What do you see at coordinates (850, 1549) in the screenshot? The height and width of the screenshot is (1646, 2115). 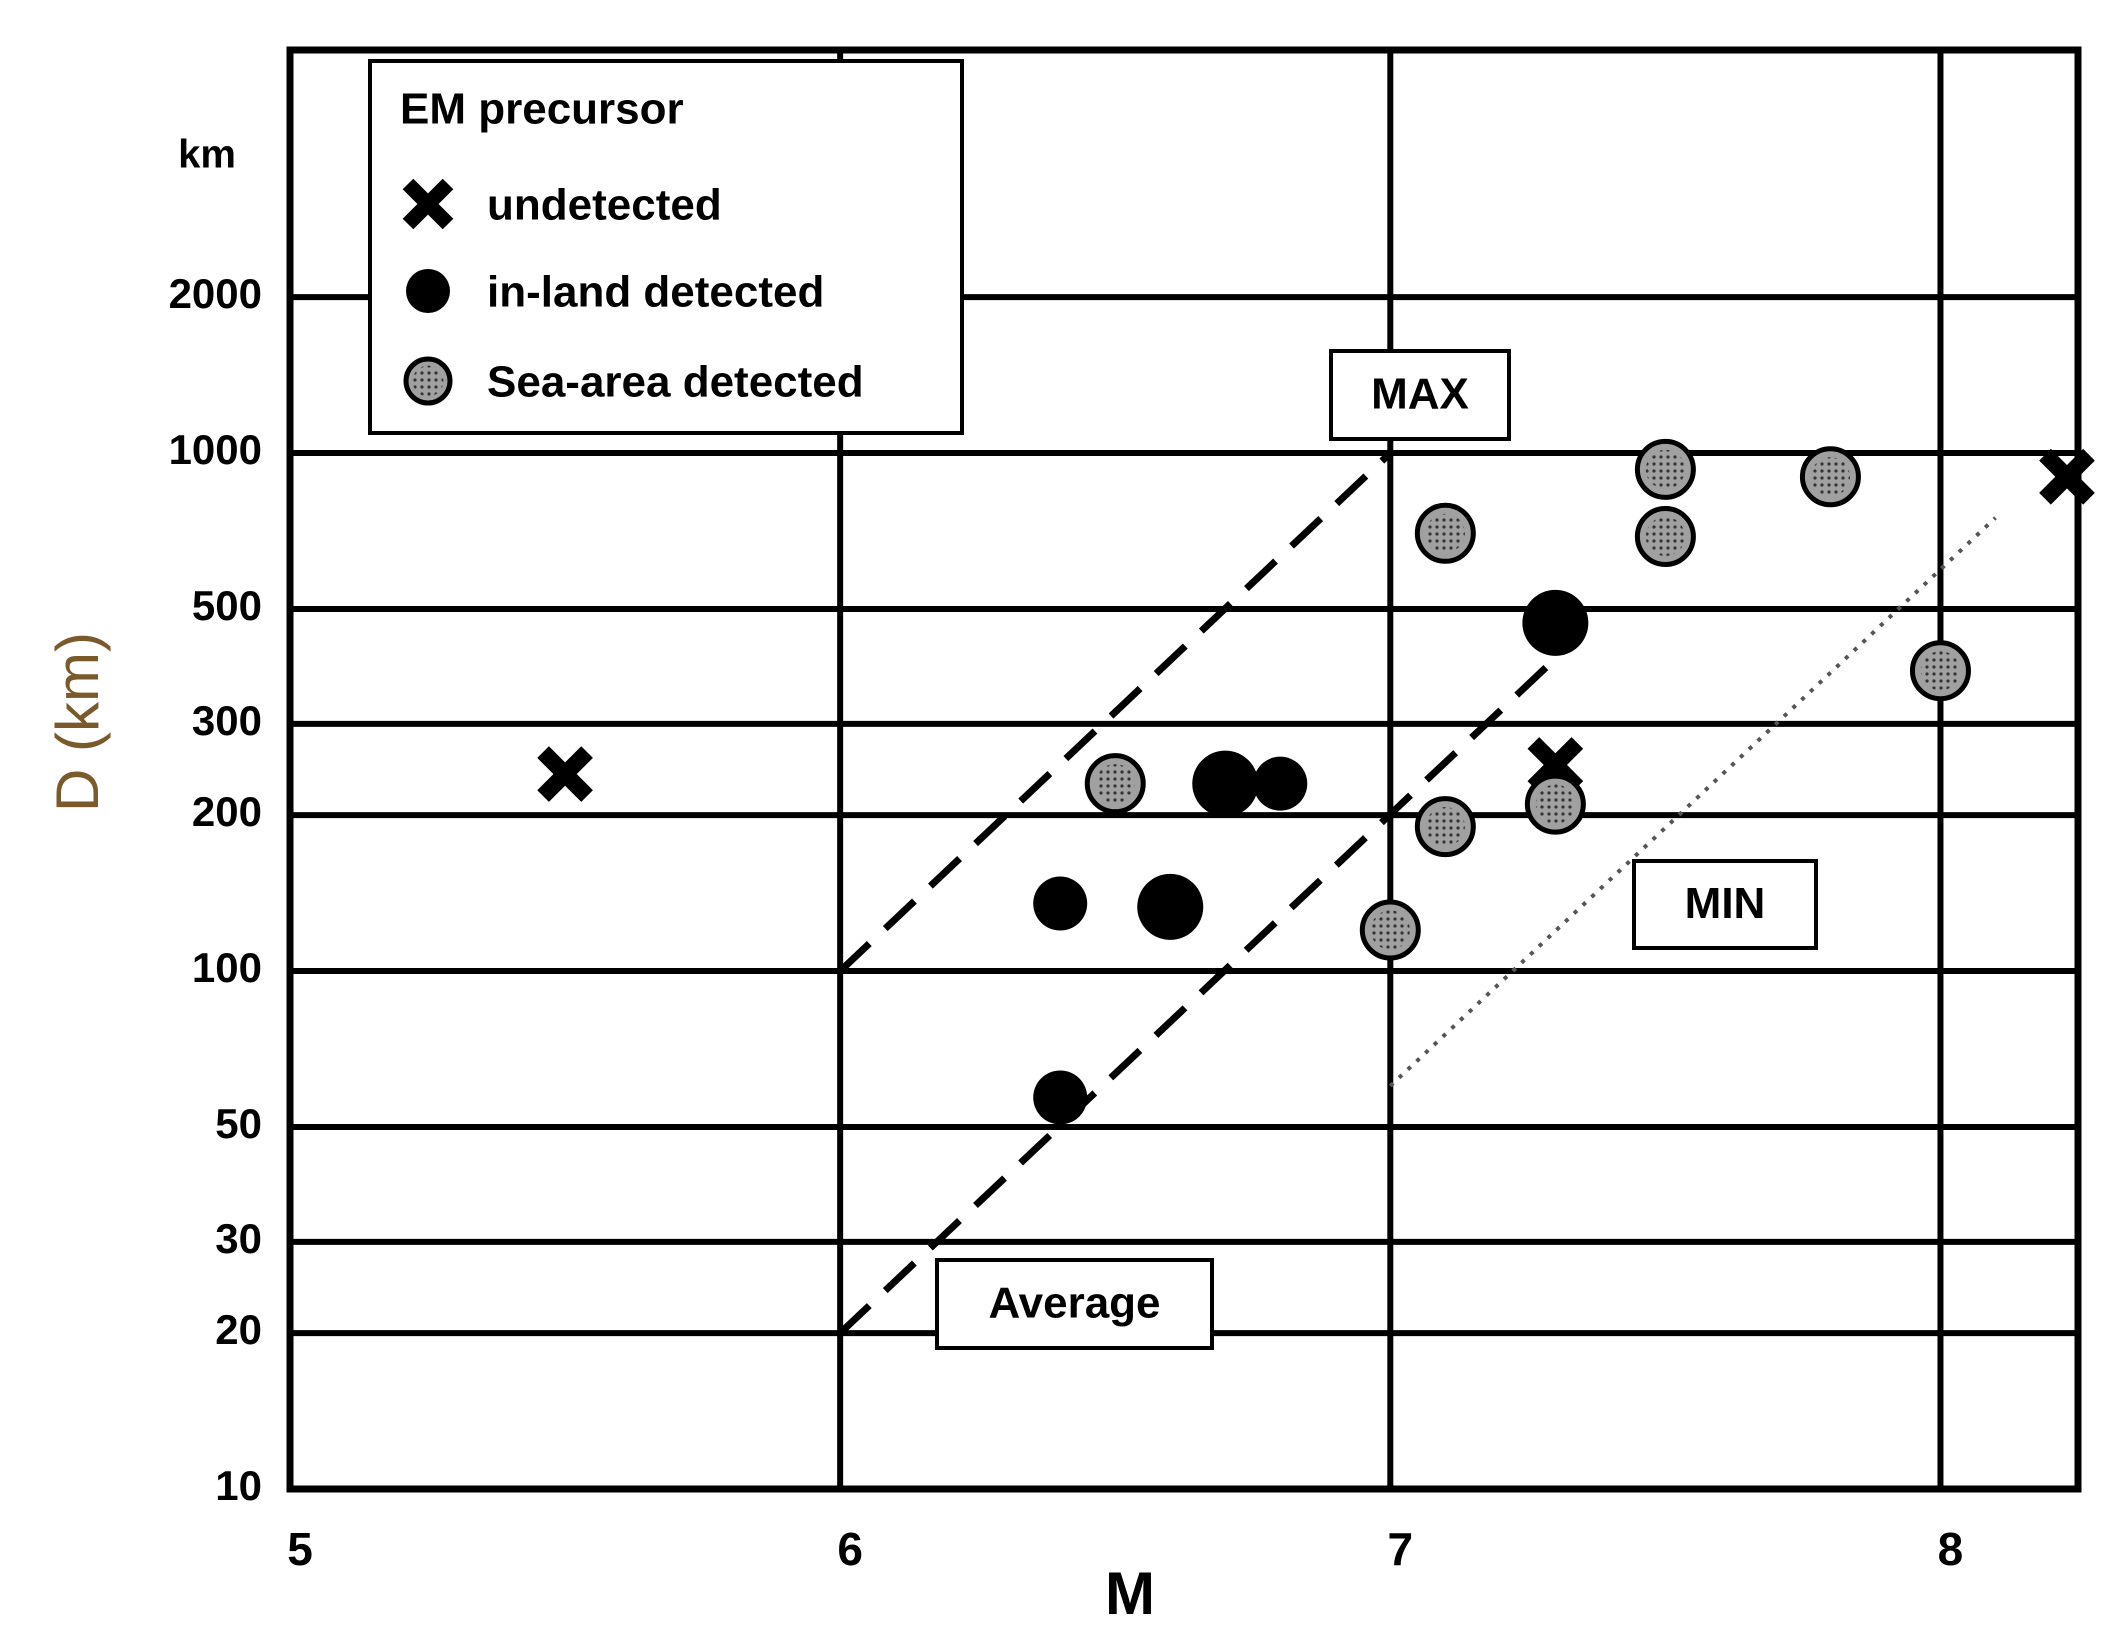 I see `x-tick-label: 6` at bounding box center [850, 1549].